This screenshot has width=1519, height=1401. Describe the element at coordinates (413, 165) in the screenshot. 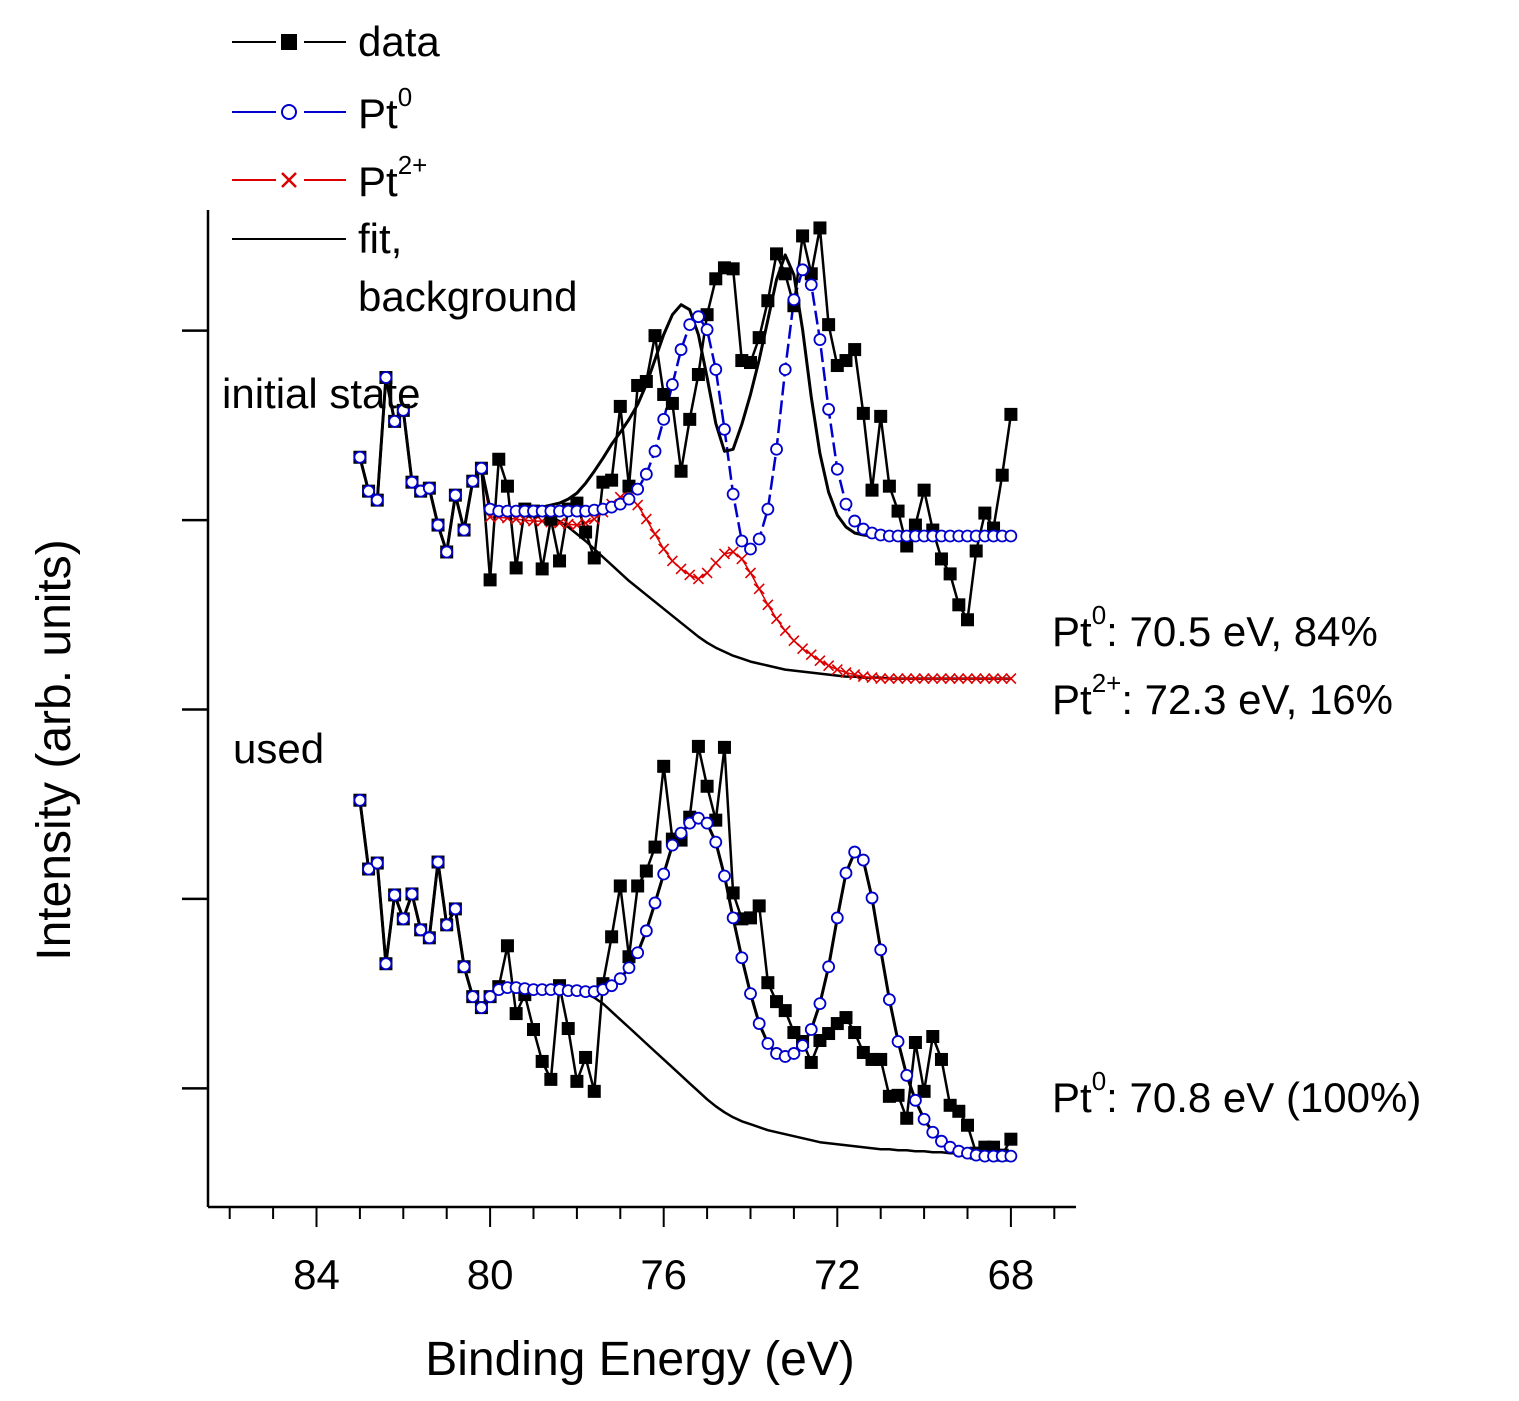

I see `legend-sup-pt2: 2+` at that location.